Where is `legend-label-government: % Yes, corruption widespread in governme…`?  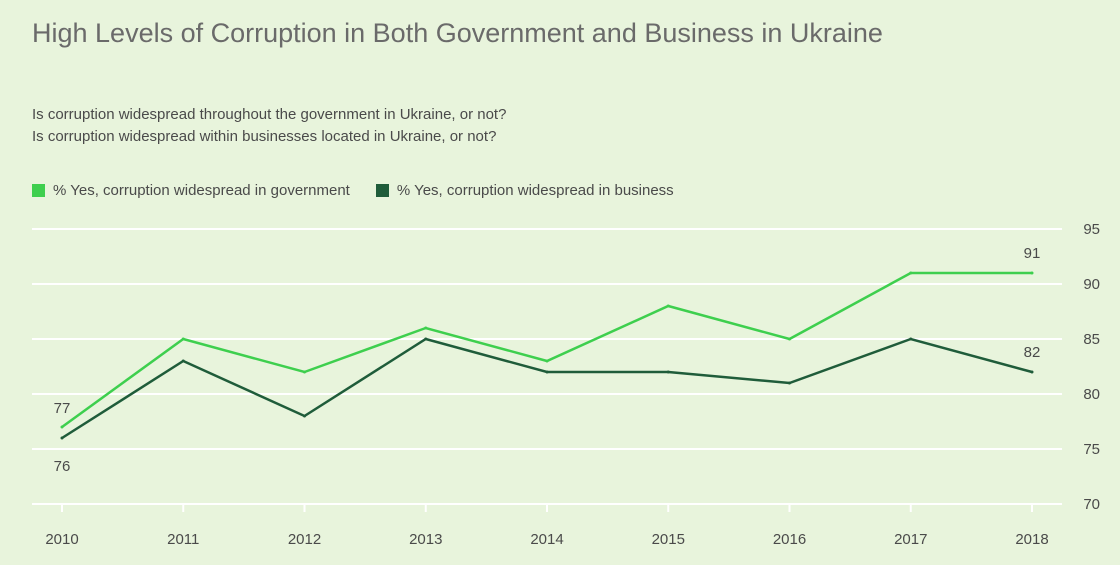 legend-label-government: % Yes, corruption widespread in governme… is located at coordinates (201, 190).